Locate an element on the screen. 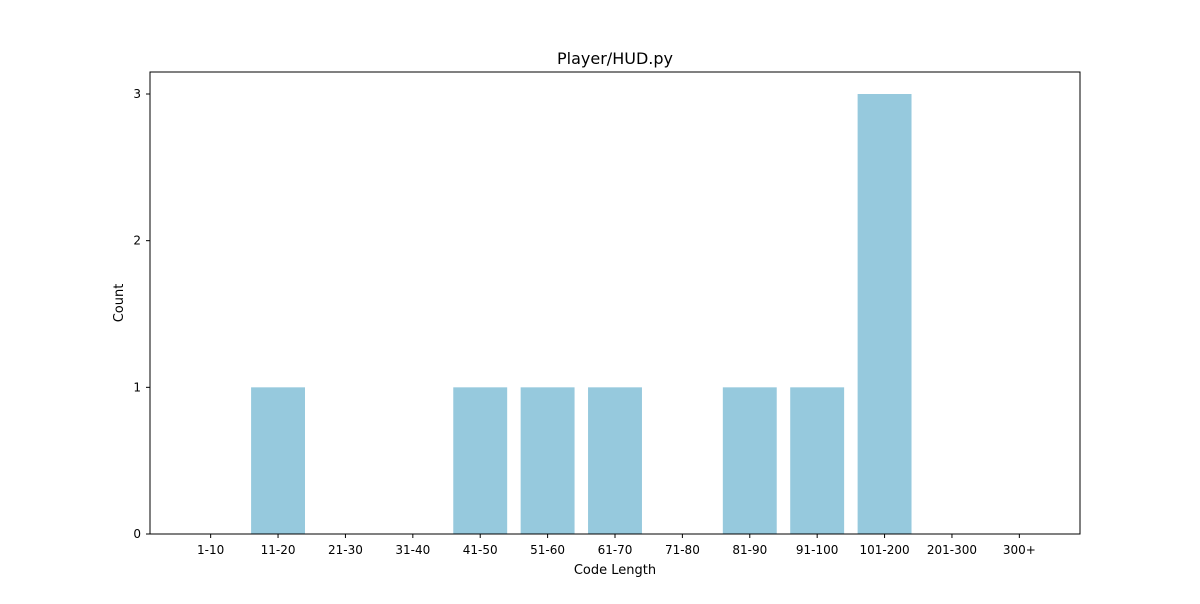  x-axis-label: Code Length is located at coordinates (615, 570).